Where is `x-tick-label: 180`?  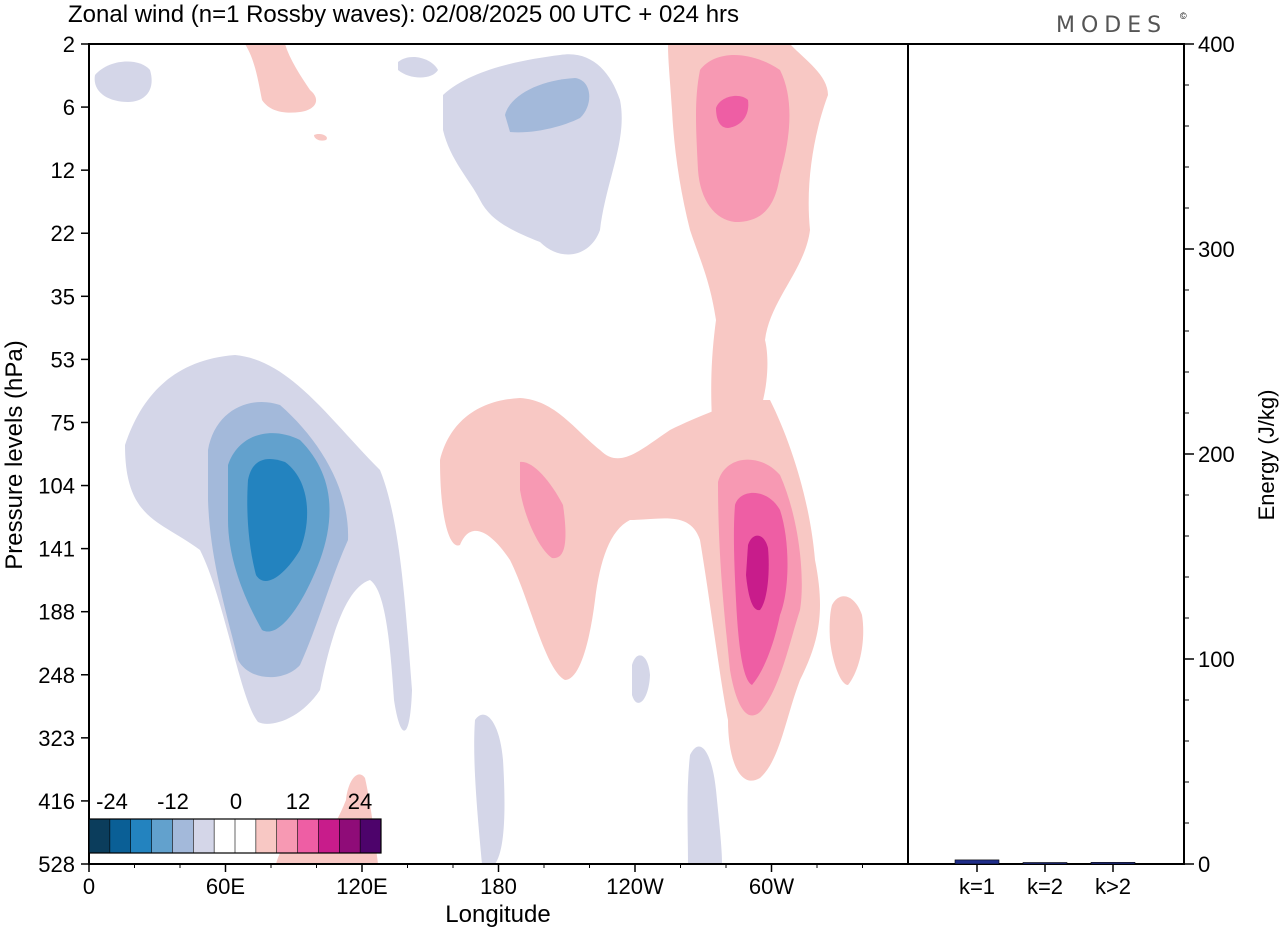
x-tick-label: 180 is located at coordinates (498, 886).